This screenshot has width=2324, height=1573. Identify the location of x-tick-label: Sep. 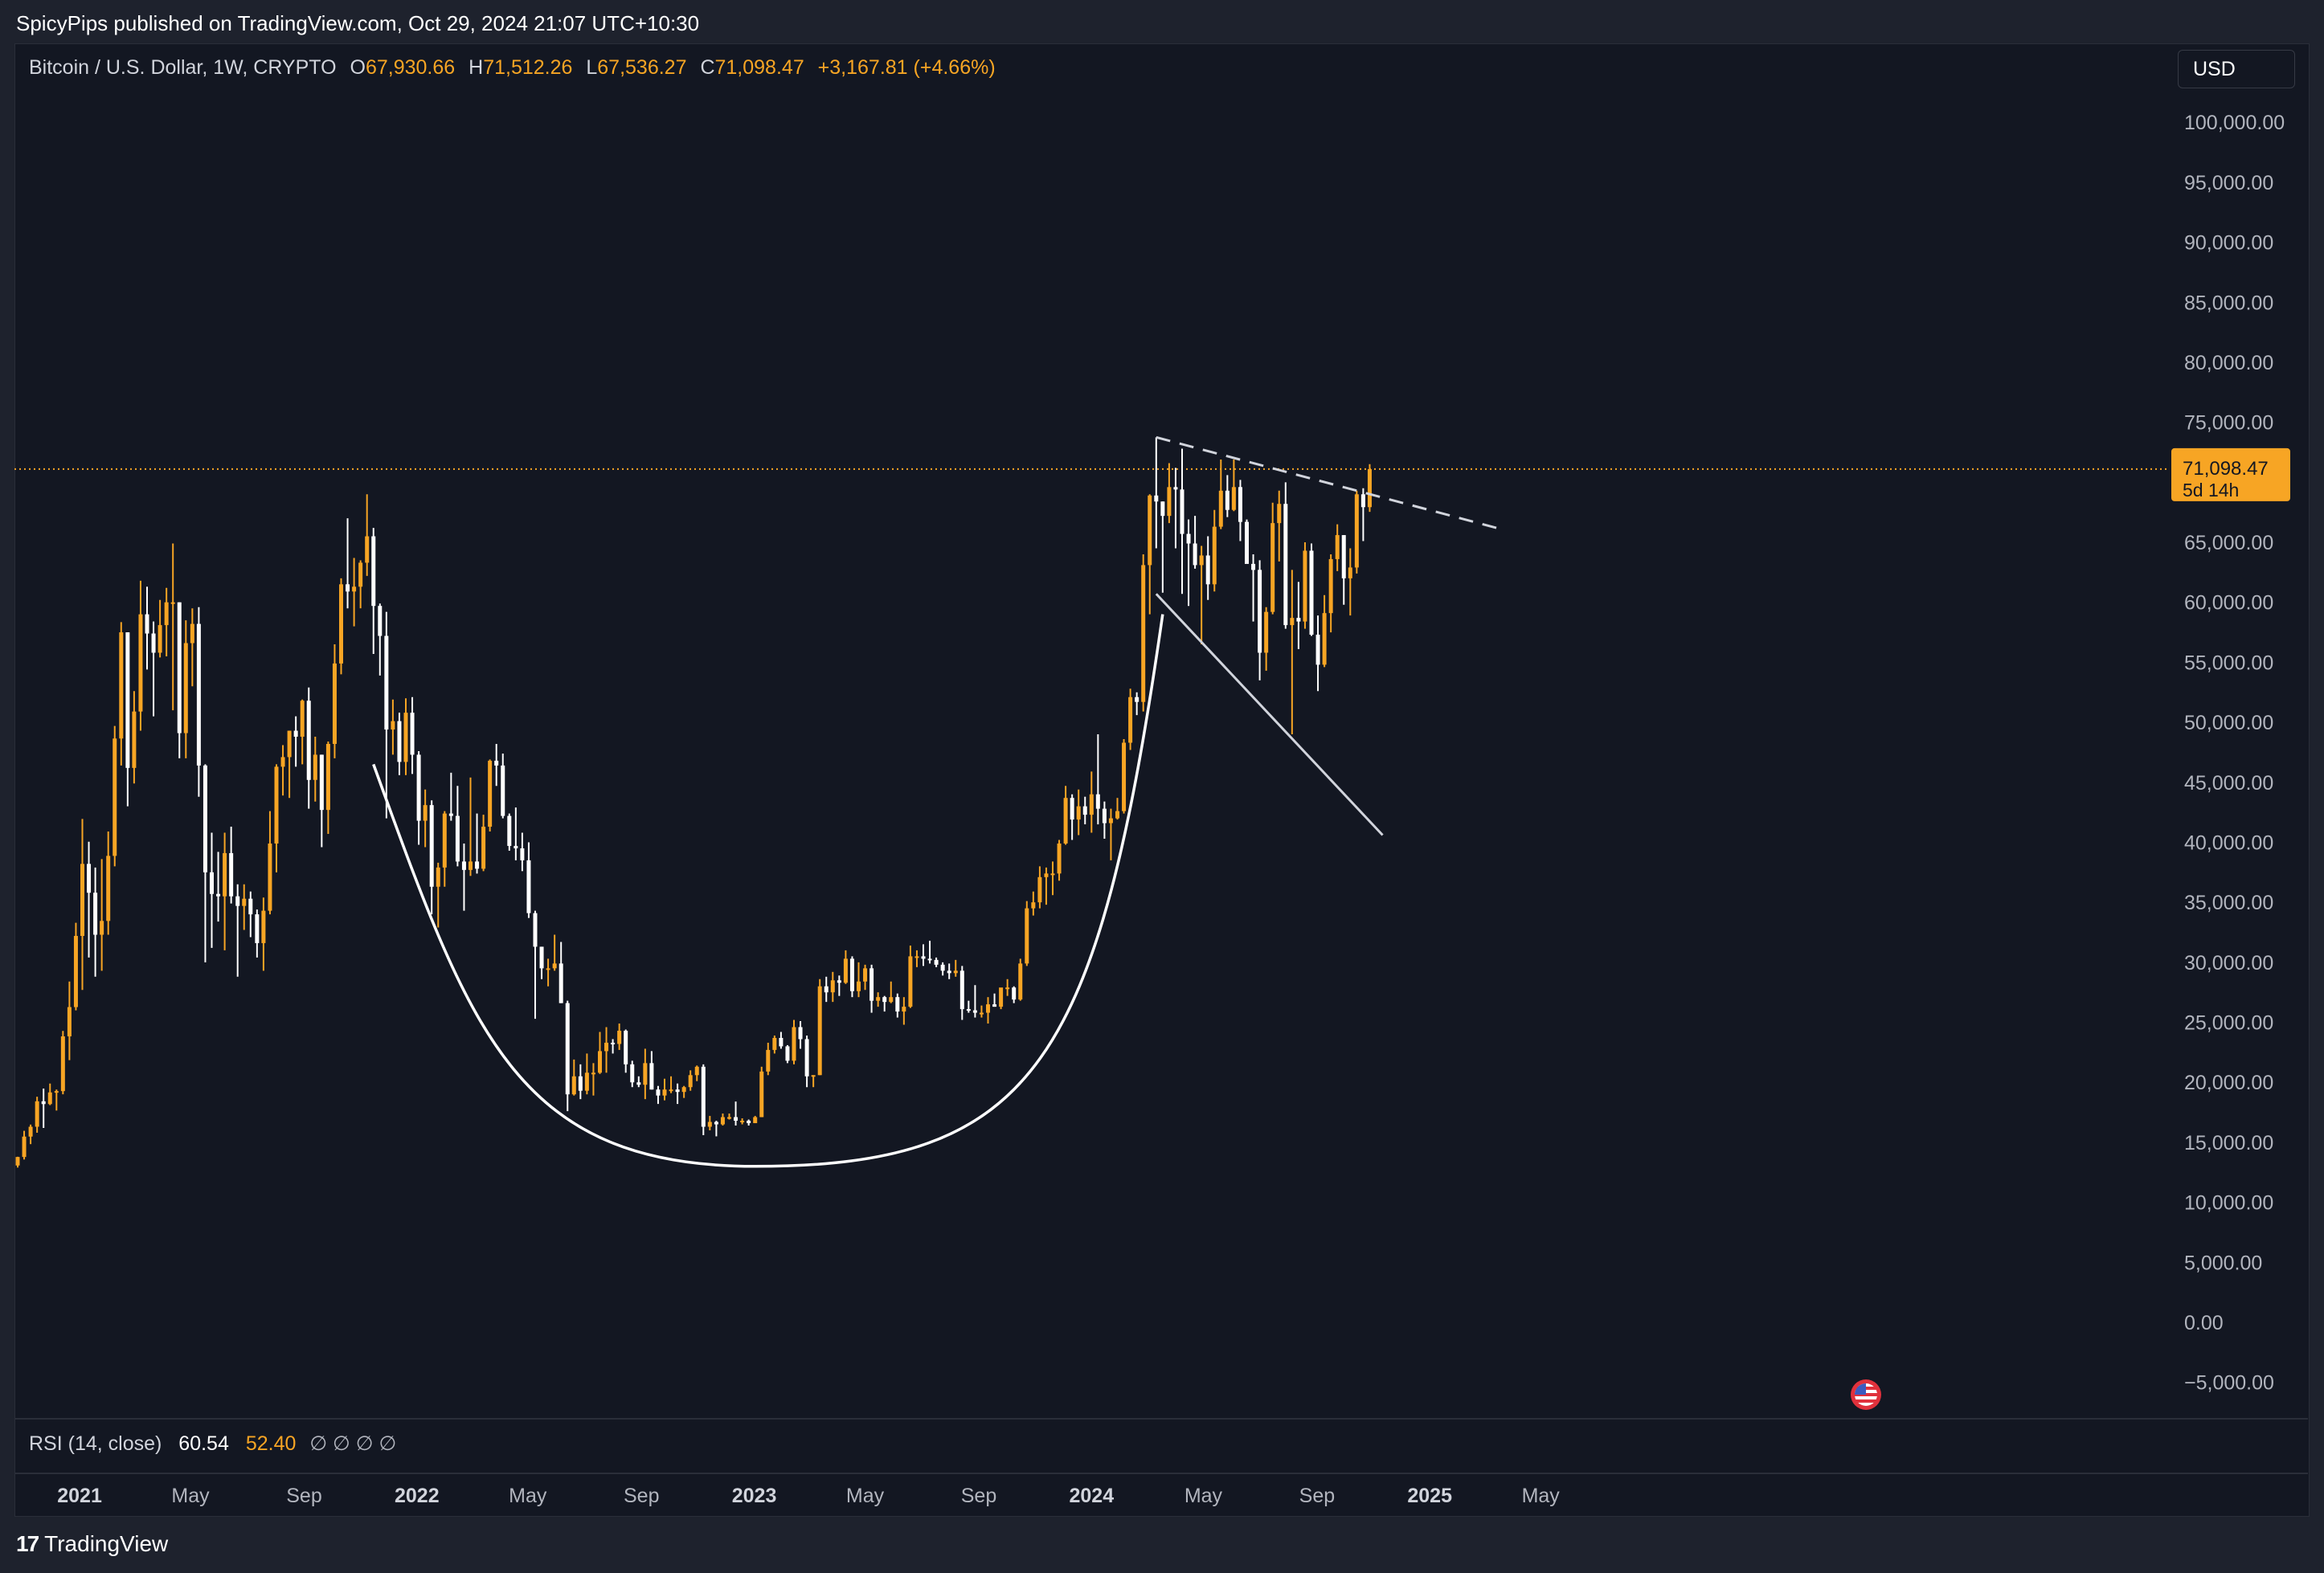
(1317, 1496).